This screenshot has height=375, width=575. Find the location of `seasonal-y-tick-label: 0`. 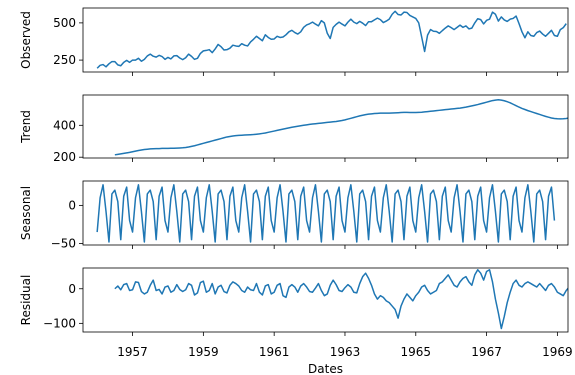

seasonal-y-tick-label: 0 is located at coordinates (72, 205).